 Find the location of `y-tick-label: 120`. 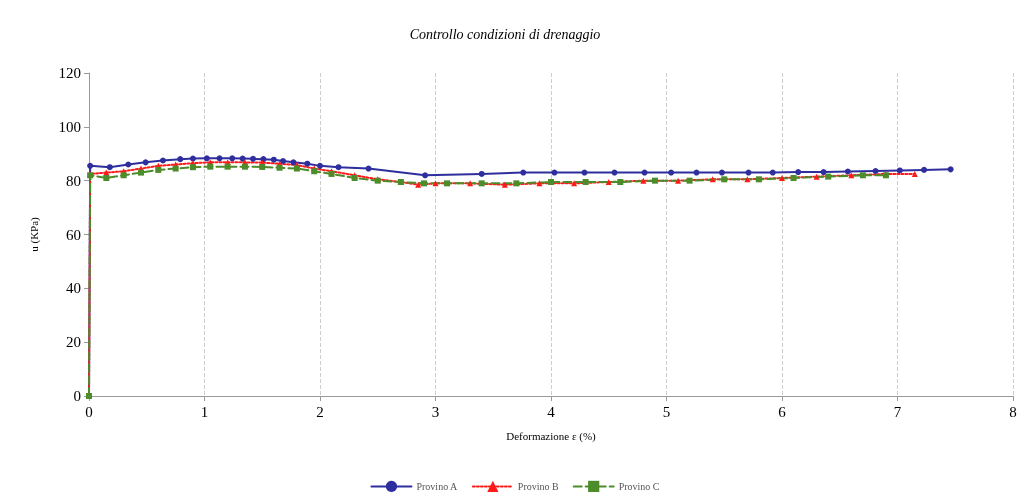

y-tick-label: 120 is located at coordinates (69, 73).